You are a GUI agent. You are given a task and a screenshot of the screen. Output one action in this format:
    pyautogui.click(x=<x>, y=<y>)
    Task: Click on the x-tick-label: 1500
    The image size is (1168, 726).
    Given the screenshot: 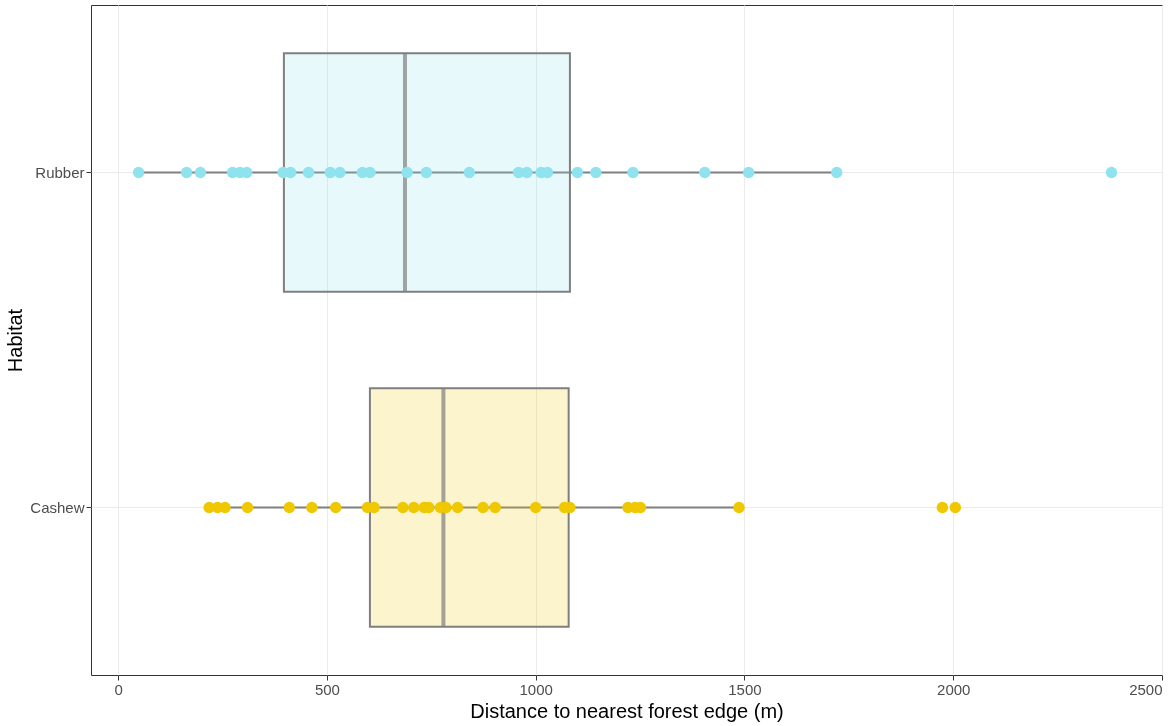 What is the action you would take?
    pyautogui.click(x=745, y=689)
    